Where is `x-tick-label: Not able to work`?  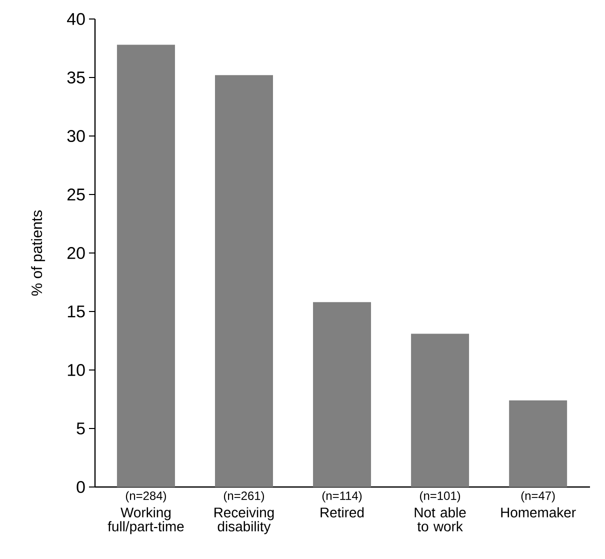 x-tick-label: Not able to work is located at coordinates (440, 519).